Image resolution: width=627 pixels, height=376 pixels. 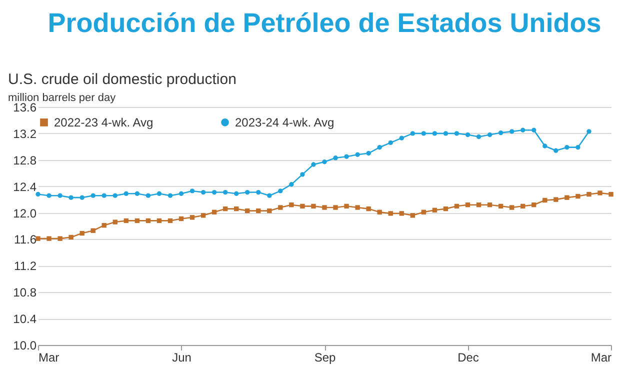 What do you see at coordinates (25, 319) in the screenshot?
I see `y-tick-label: 10.4` at bounding box center [25, 319].